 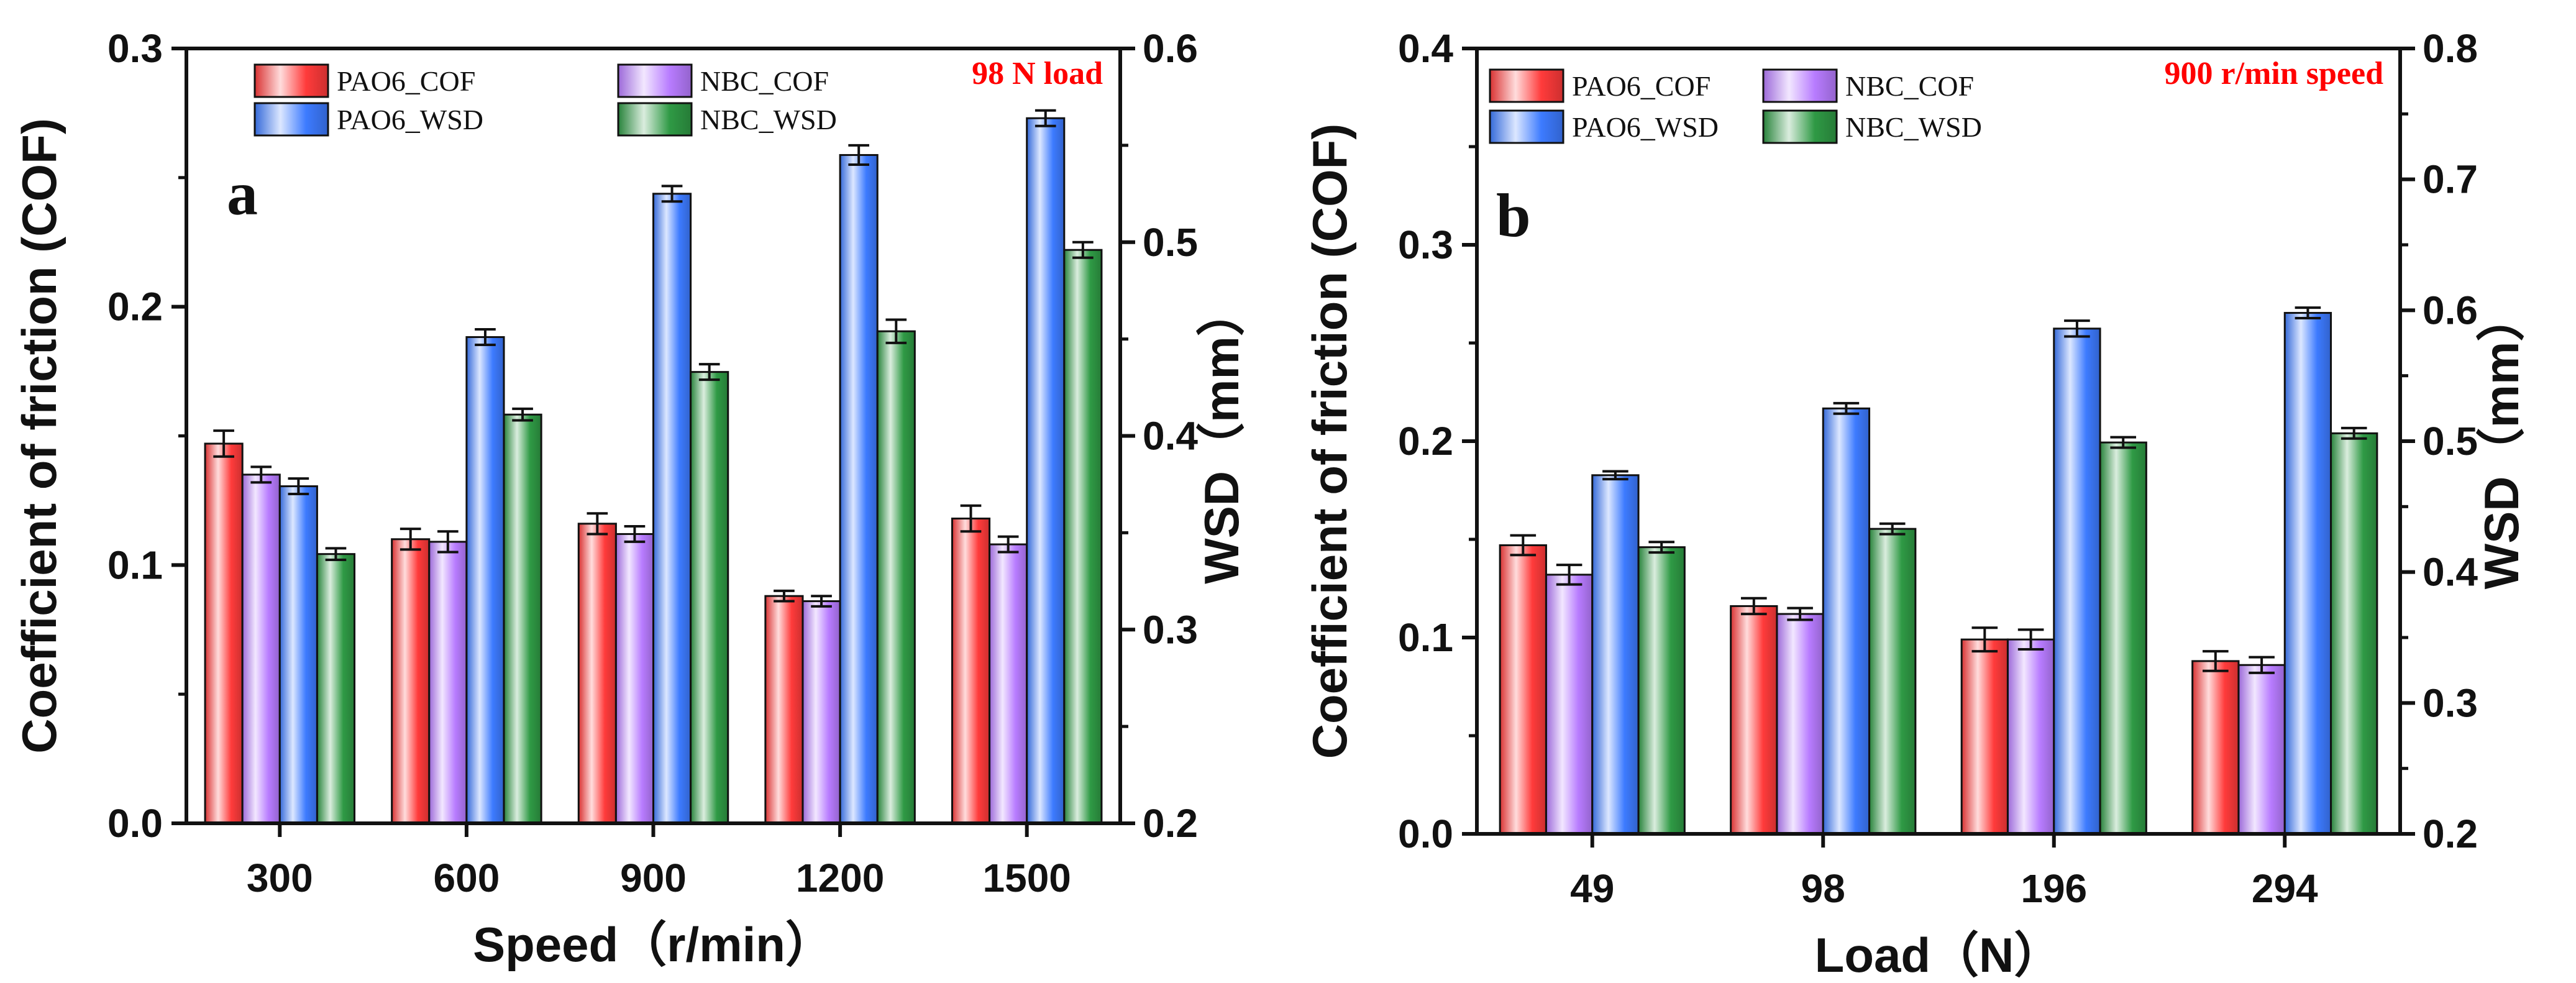 I want to click on x-tick-label-49: 49, so click(x=1592, y=888).